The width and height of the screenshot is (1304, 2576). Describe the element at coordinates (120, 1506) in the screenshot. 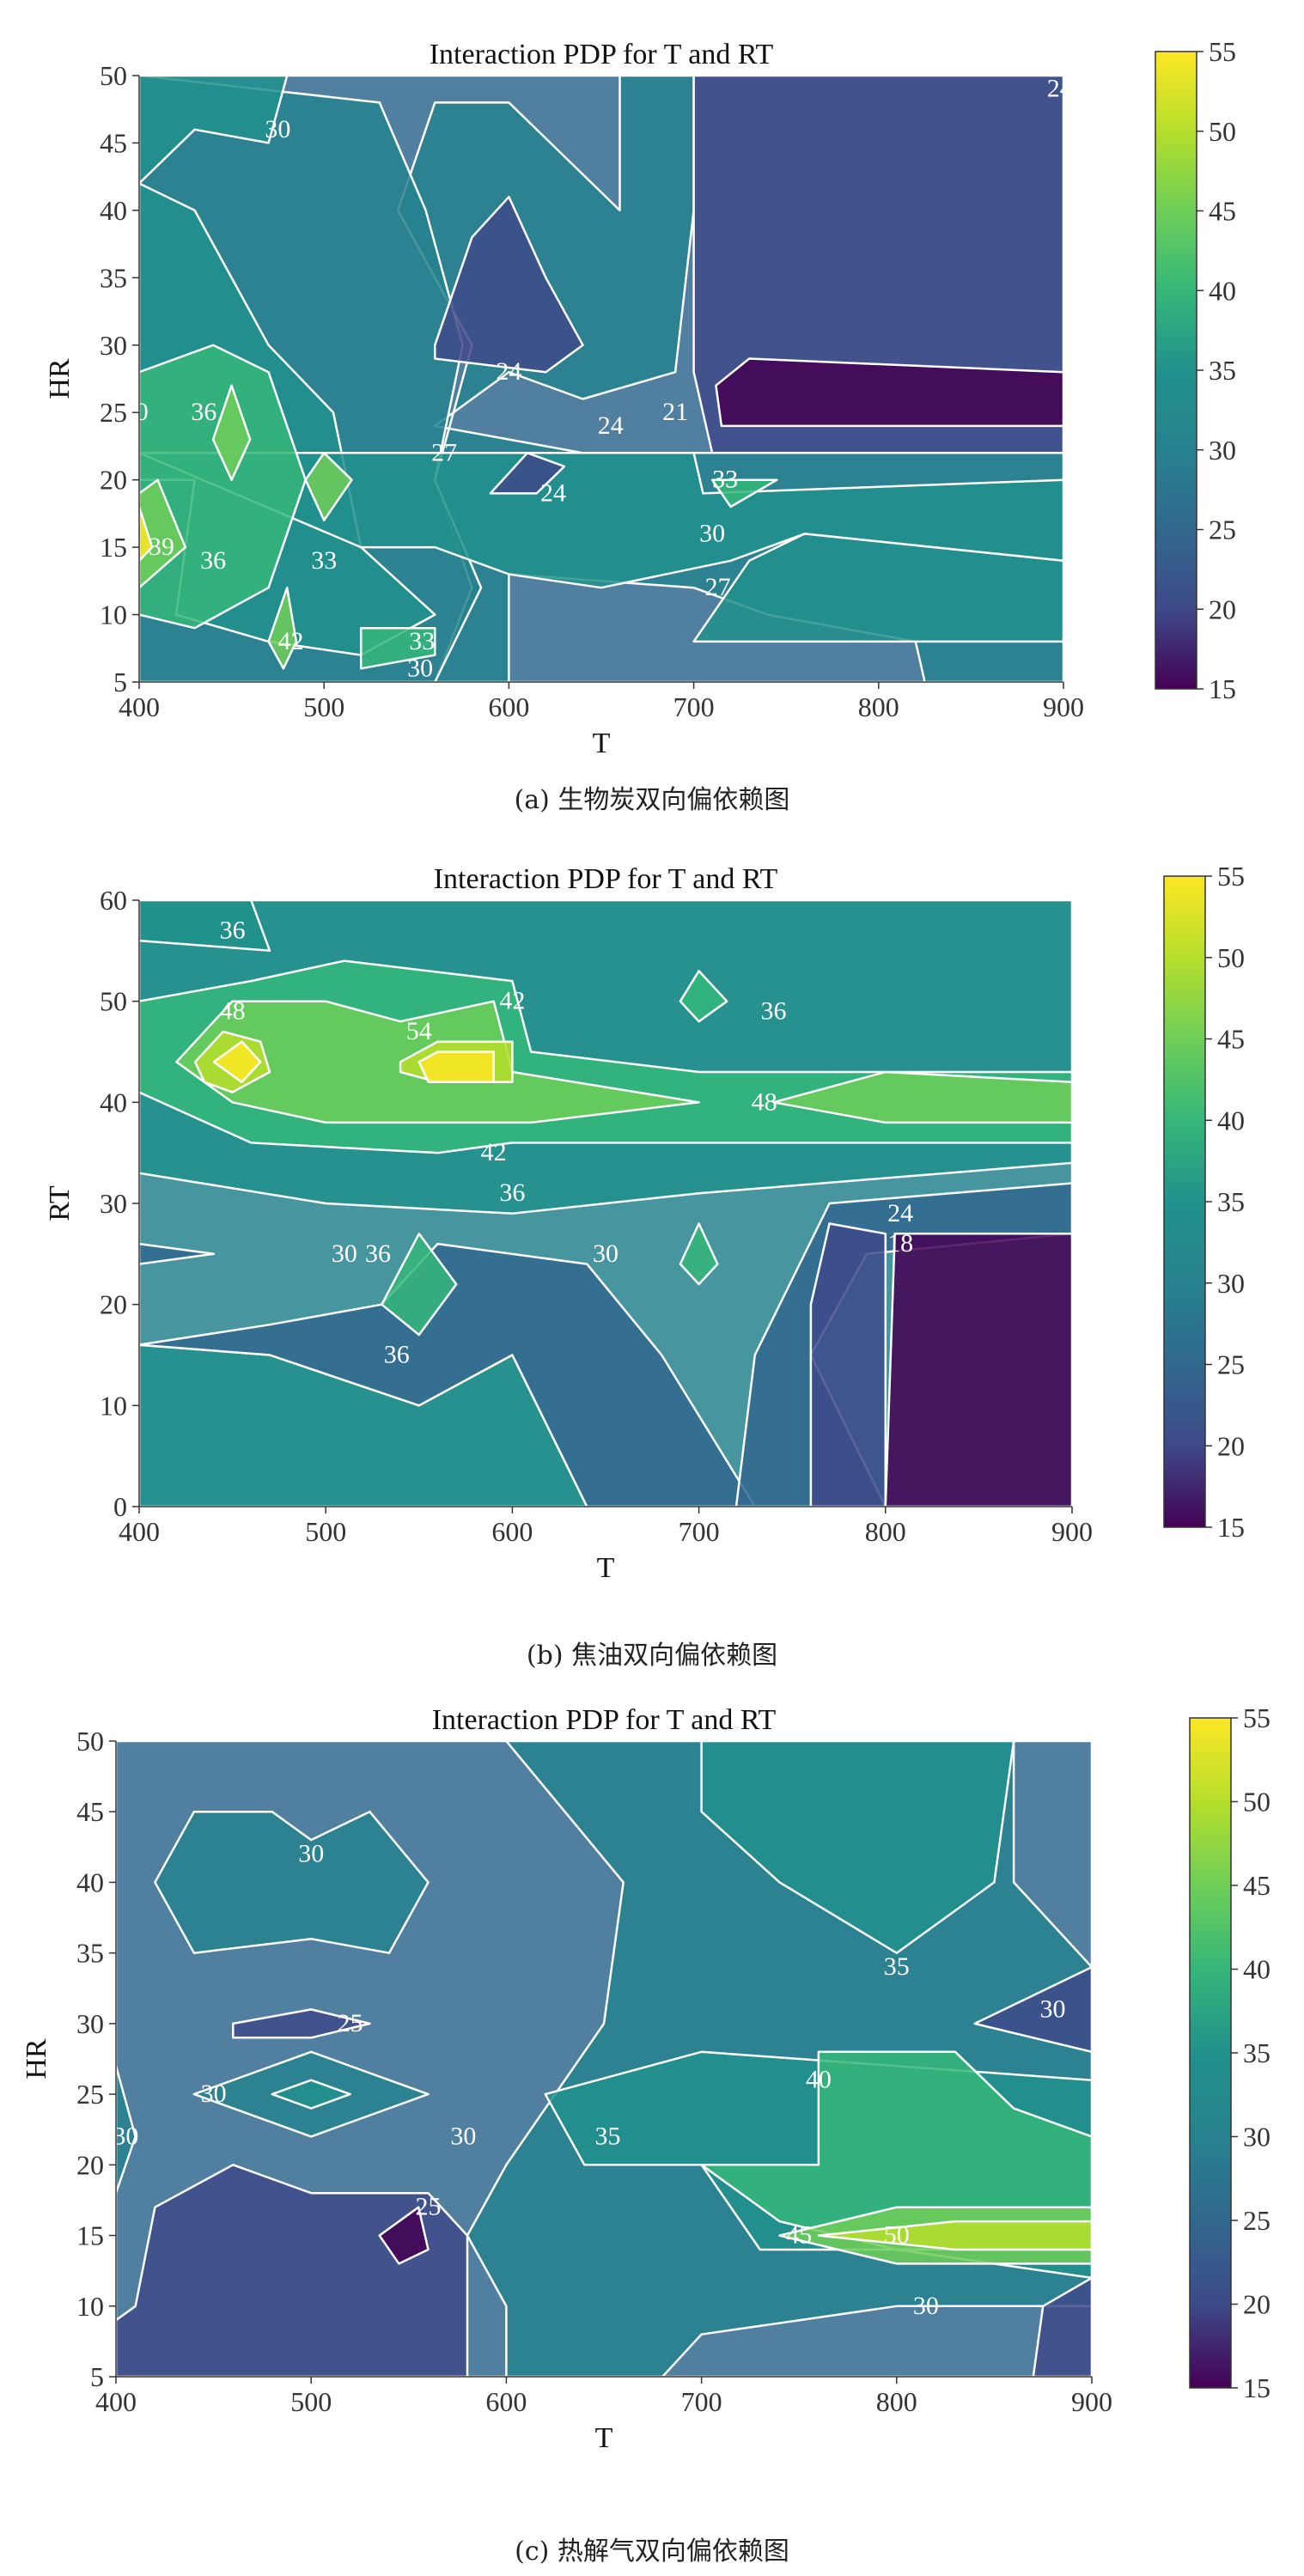

I see `y-tick-label: 0` at that location.